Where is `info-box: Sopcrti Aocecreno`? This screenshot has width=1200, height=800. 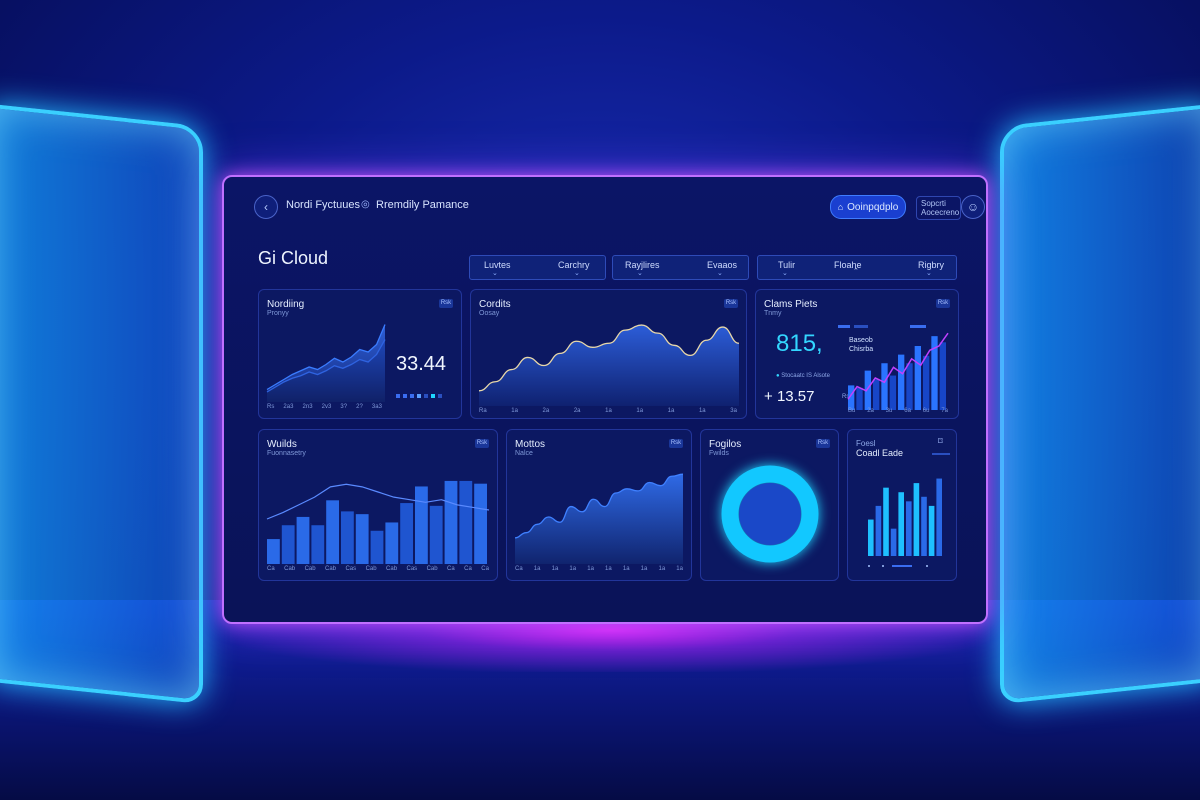 info-box: Sopcrti Aocecreno is located at coordinates (938, 208).